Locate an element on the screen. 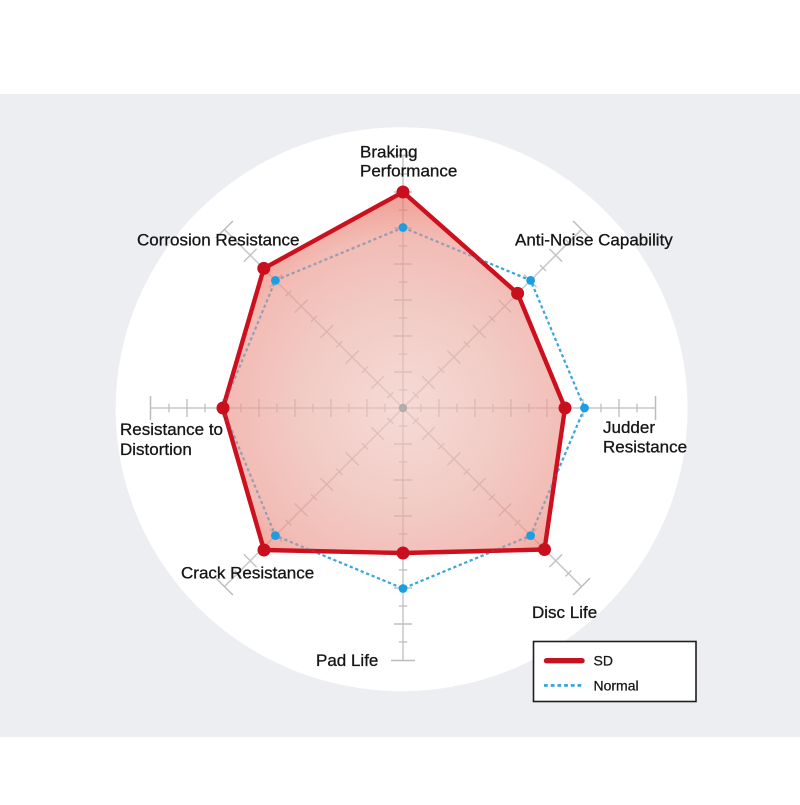 Image resolution: width=800 pixels, height=805 pixels. svg-text: Distortion is located at coordinates (156, 449).